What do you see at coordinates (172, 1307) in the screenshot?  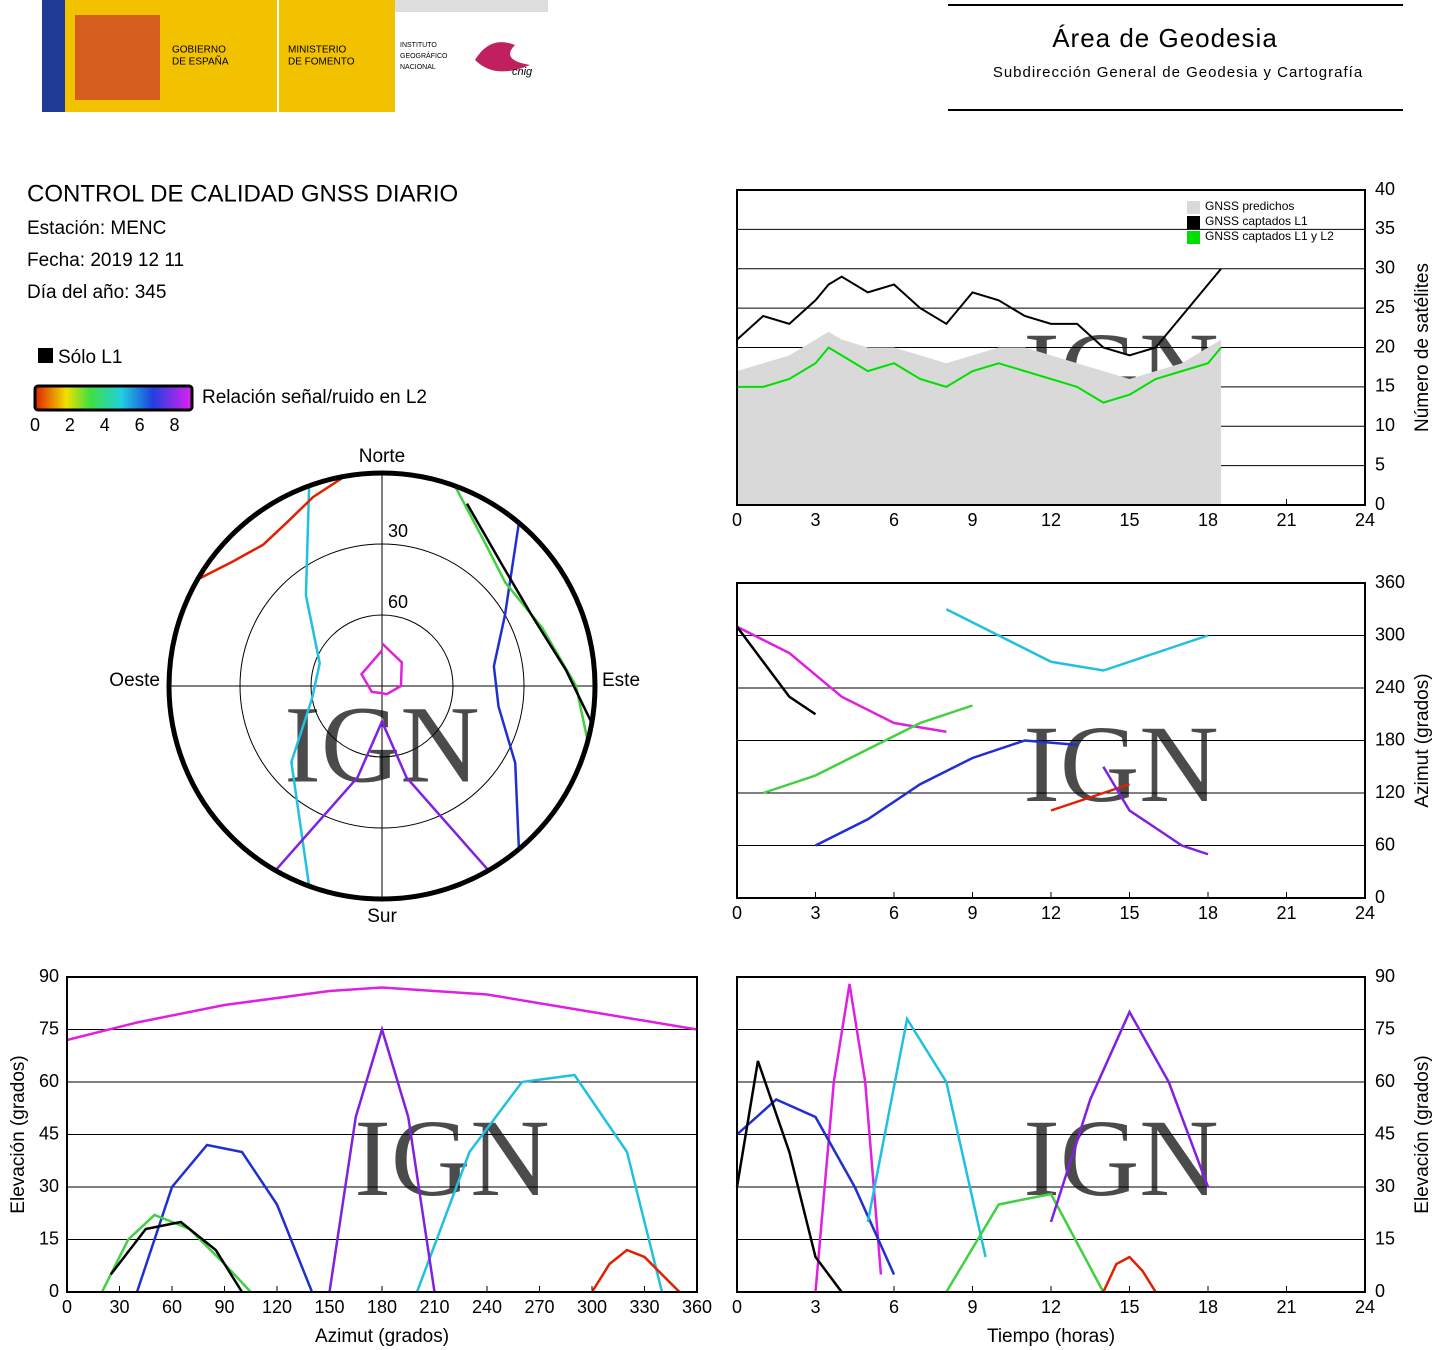 I see `x-tick-label: 60` at bounding box center [172, 1307].